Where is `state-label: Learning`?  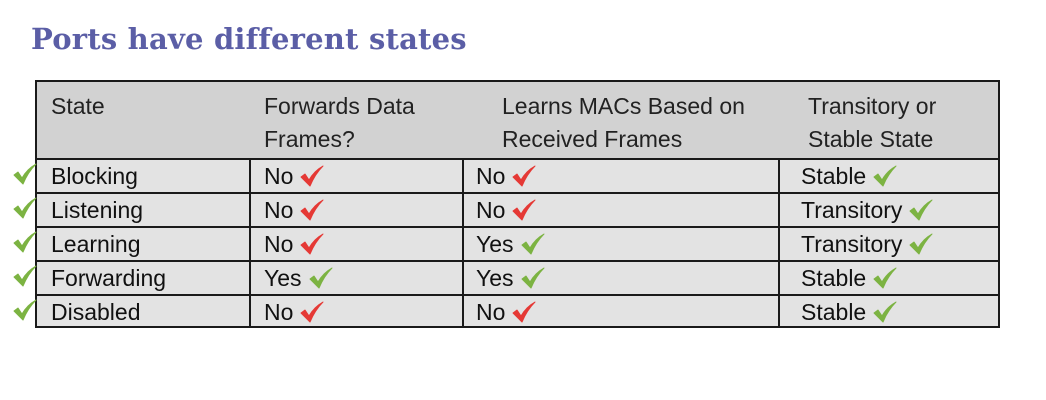 state-label: Learning is located at coordinates (96, 244).